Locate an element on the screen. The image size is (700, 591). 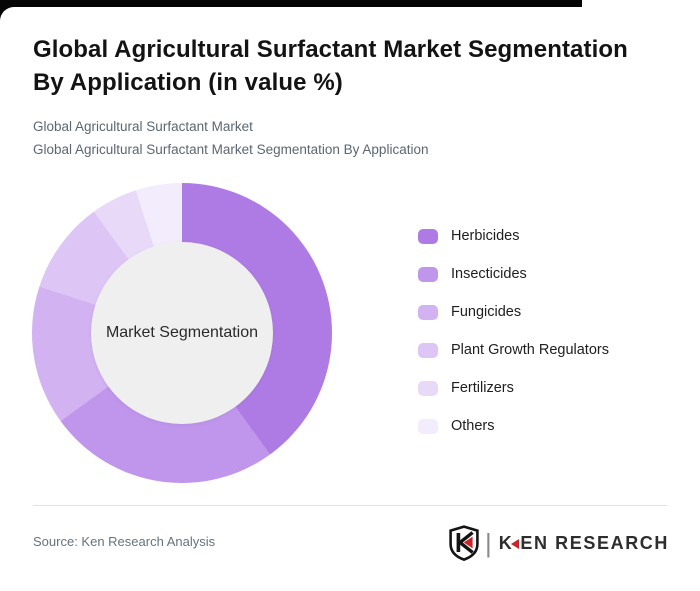
legend-item-plant-growth-regulators: Plant Growth Regulators is located at coordinates (513, 350).